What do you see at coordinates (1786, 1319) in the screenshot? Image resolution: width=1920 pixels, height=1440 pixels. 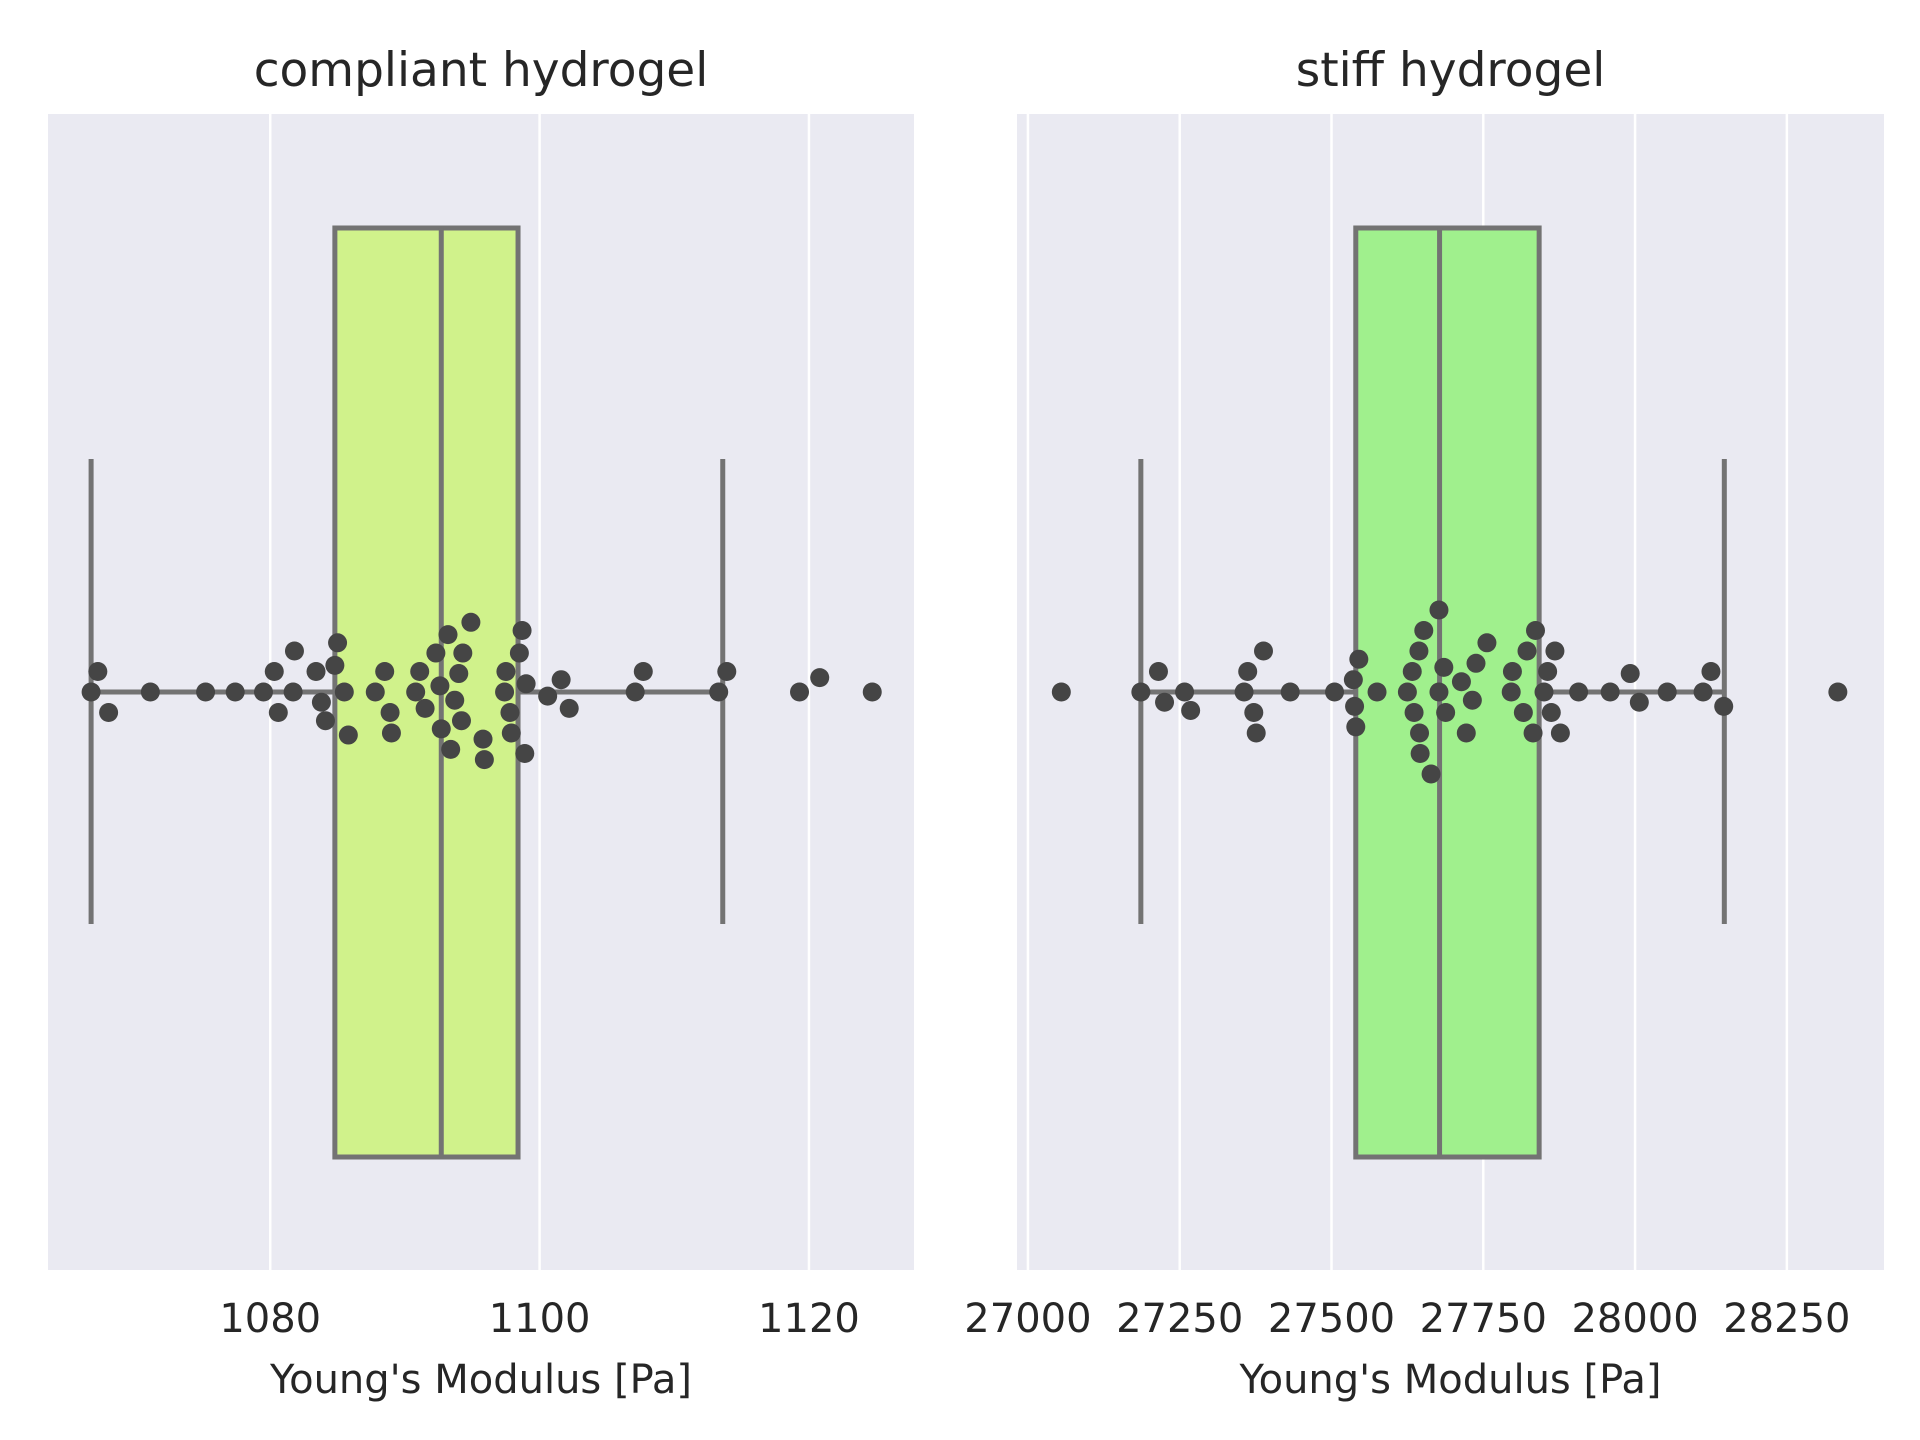 I see `x-tick-label: 28250` at bounding box center [1786, 1319].